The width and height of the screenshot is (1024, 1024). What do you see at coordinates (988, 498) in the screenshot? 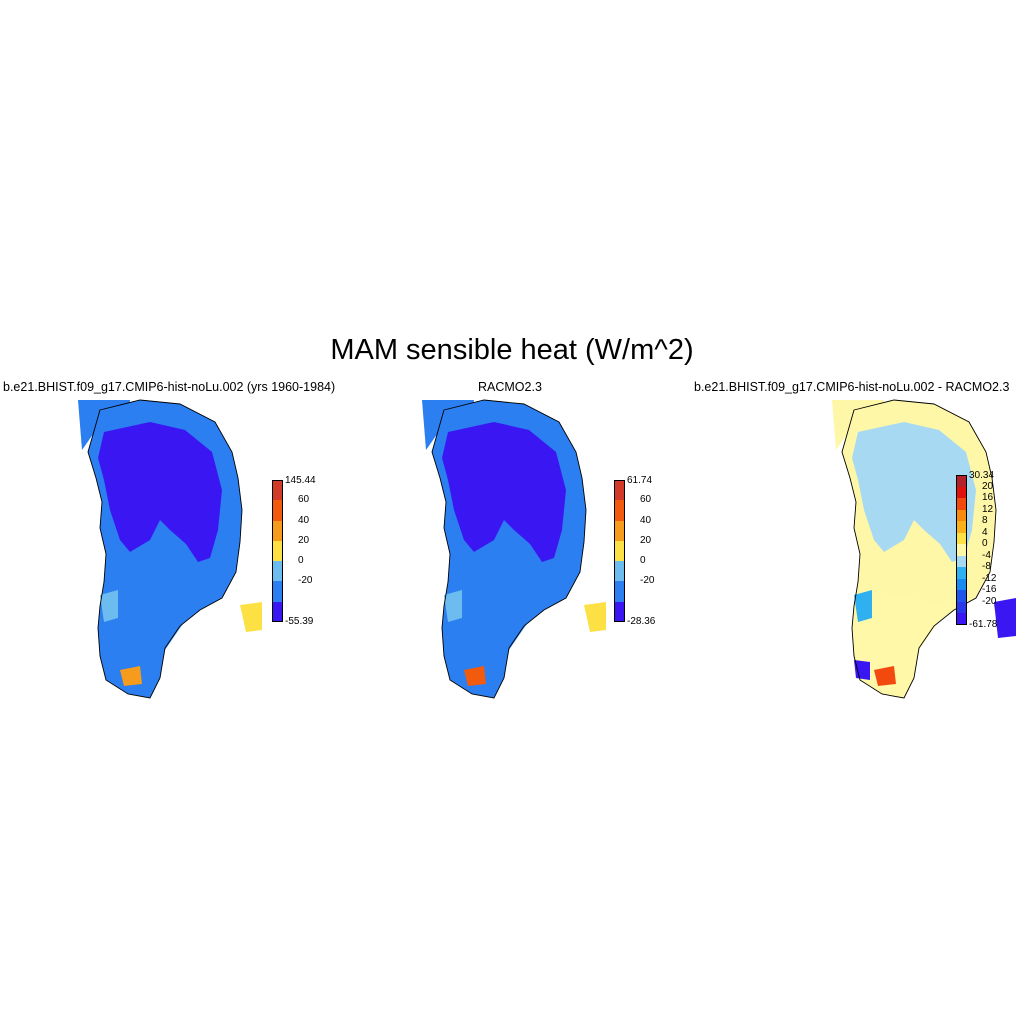
I see `colorbar-label: 16` at bounding box center [988, 498].